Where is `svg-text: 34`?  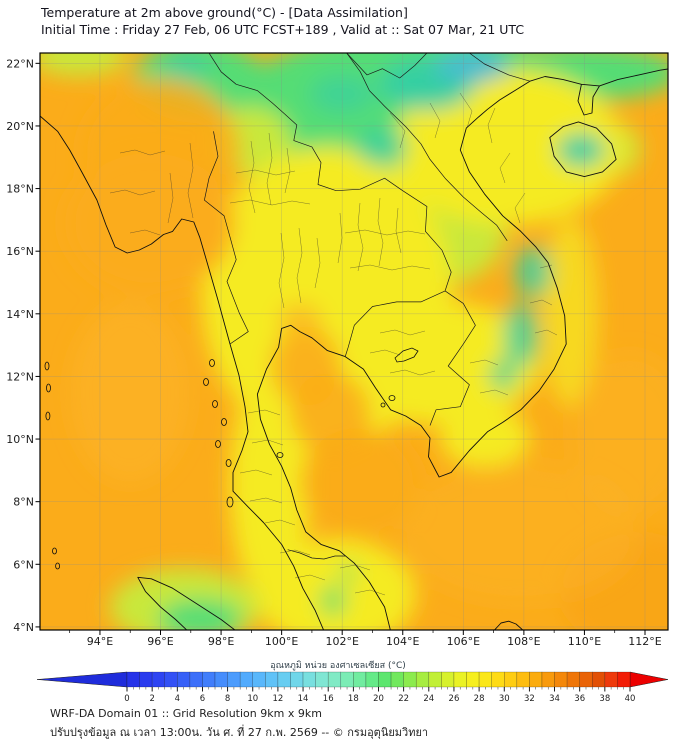
svg-text: 34 is located at coordinates (554, 699).